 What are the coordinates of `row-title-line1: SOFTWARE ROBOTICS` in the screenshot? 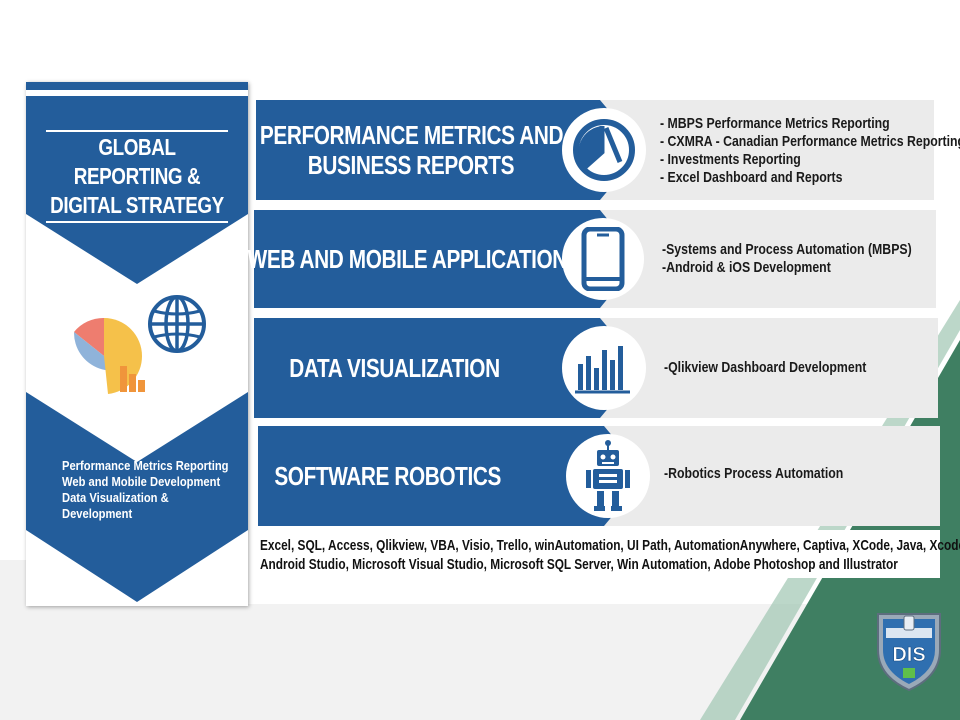 It's located at (388, 476).